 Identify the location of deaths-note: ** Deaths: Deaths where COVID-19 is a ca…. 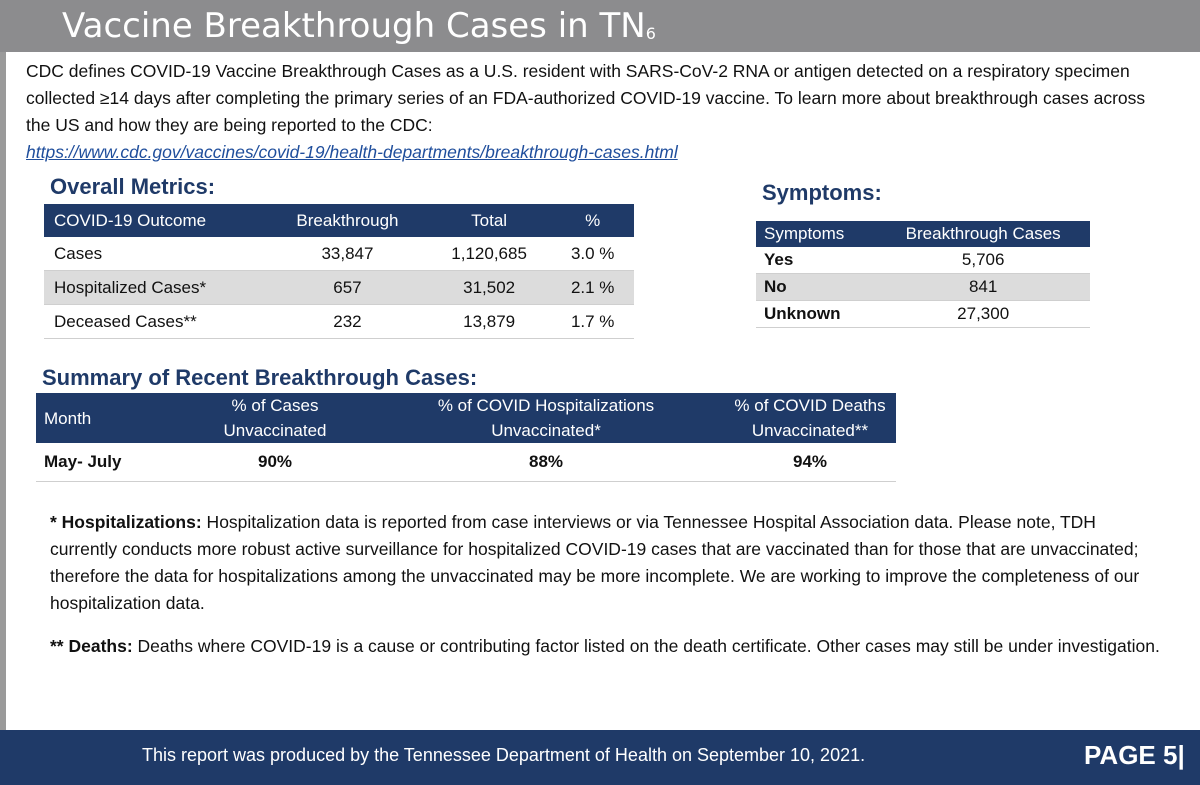
(605, 646).